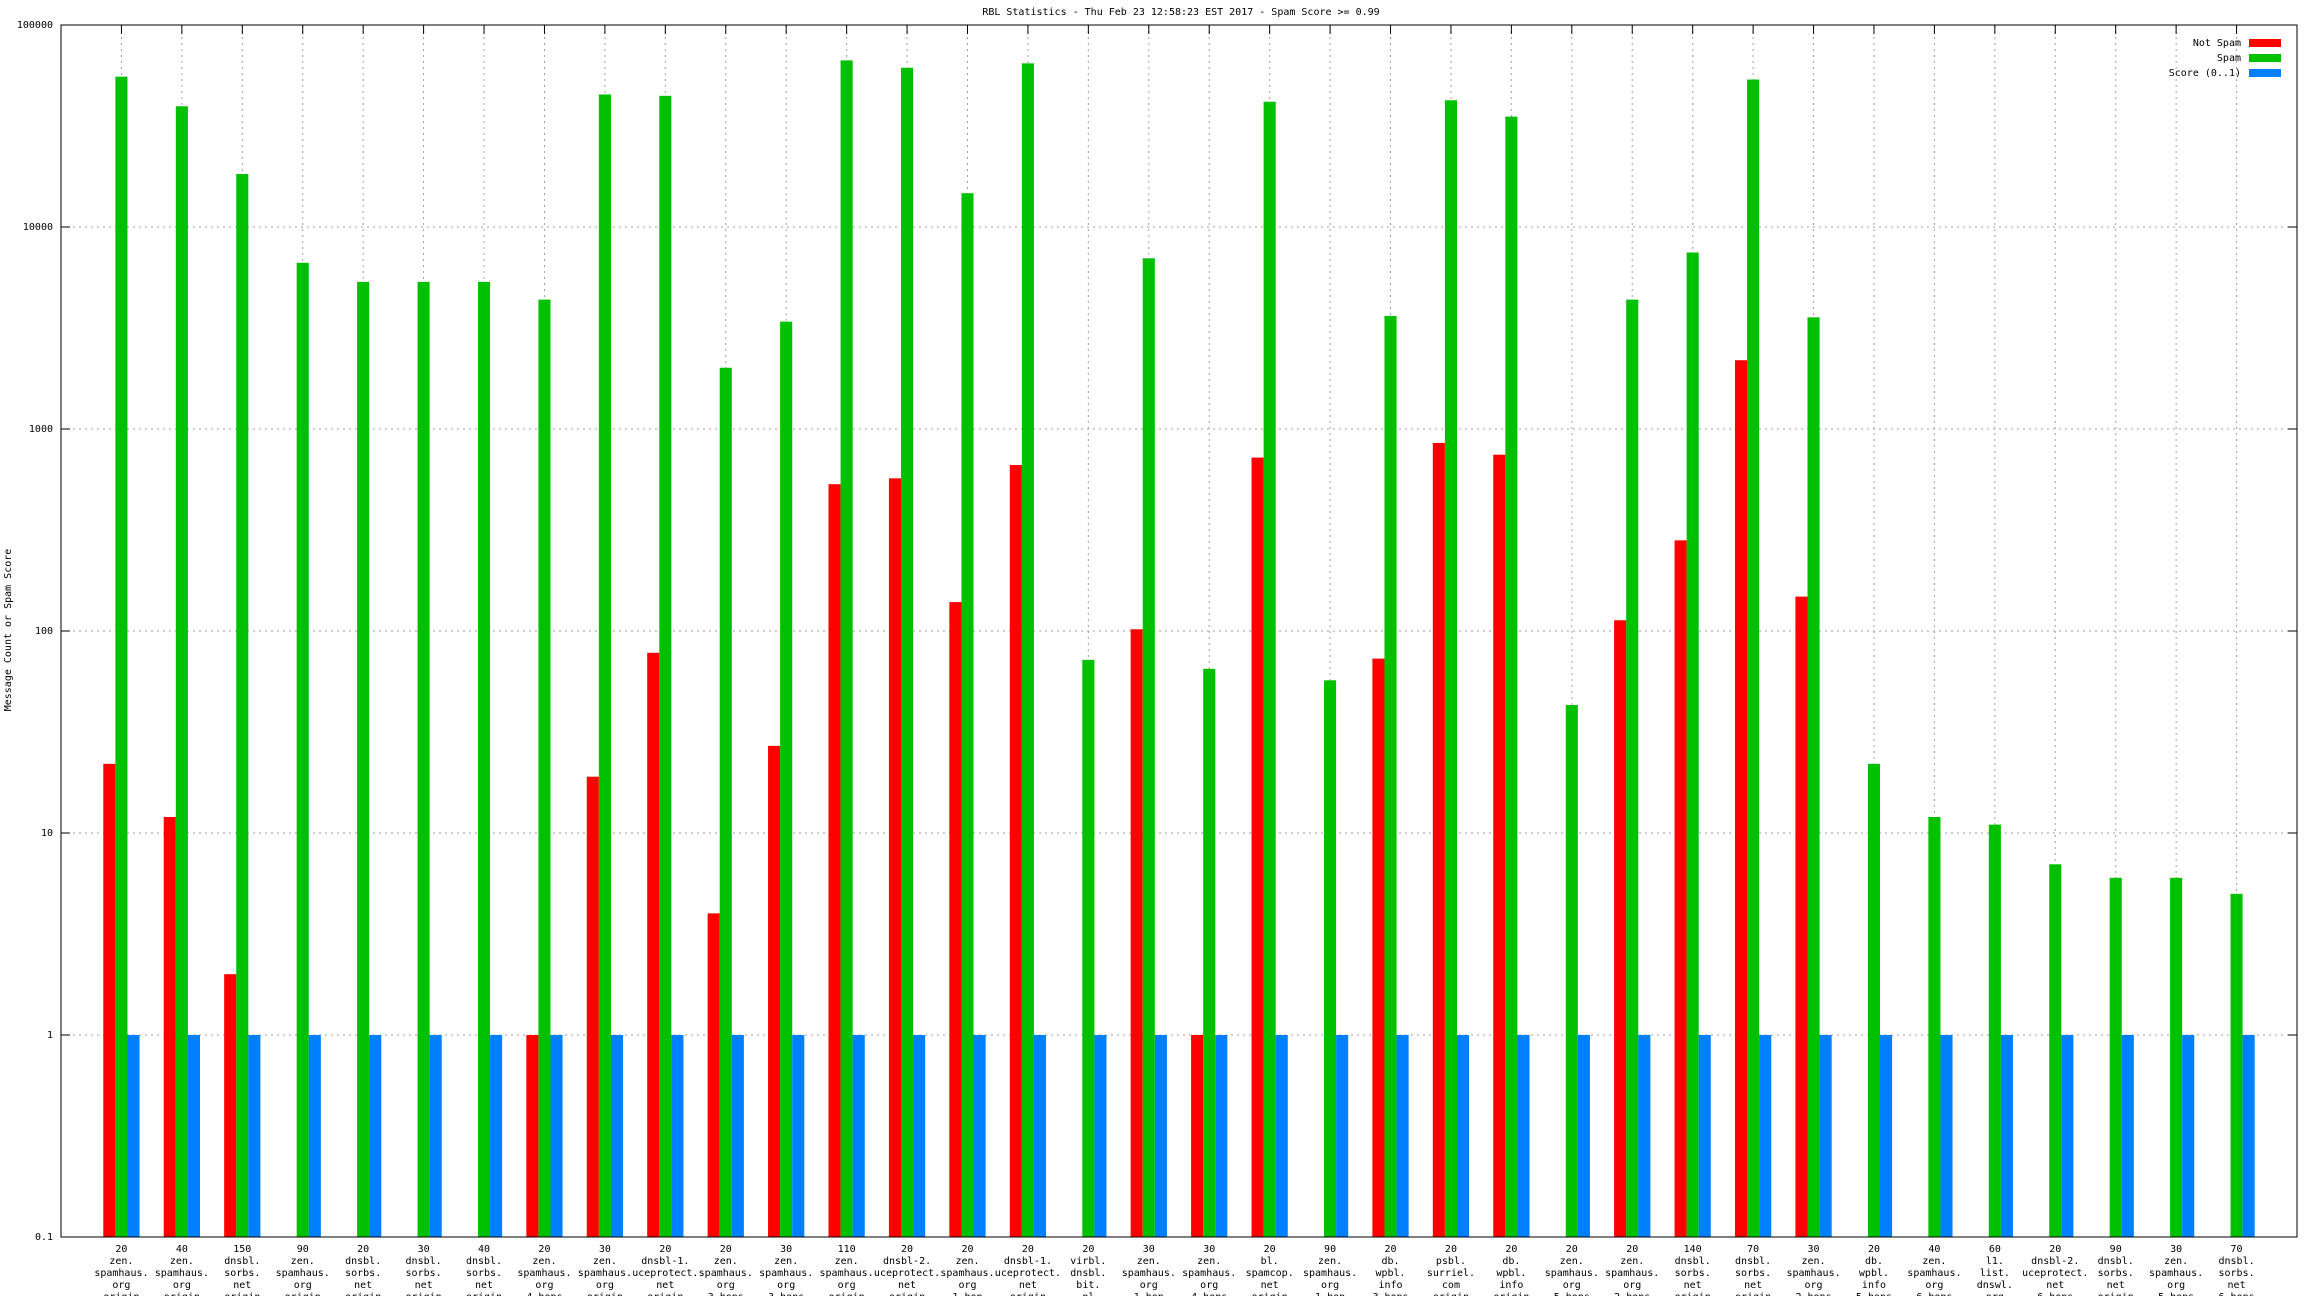 The width and height of the screenshot is (2304, 1296). I want to click on x-tick-label: 3 hops, so click(1390, 1294).